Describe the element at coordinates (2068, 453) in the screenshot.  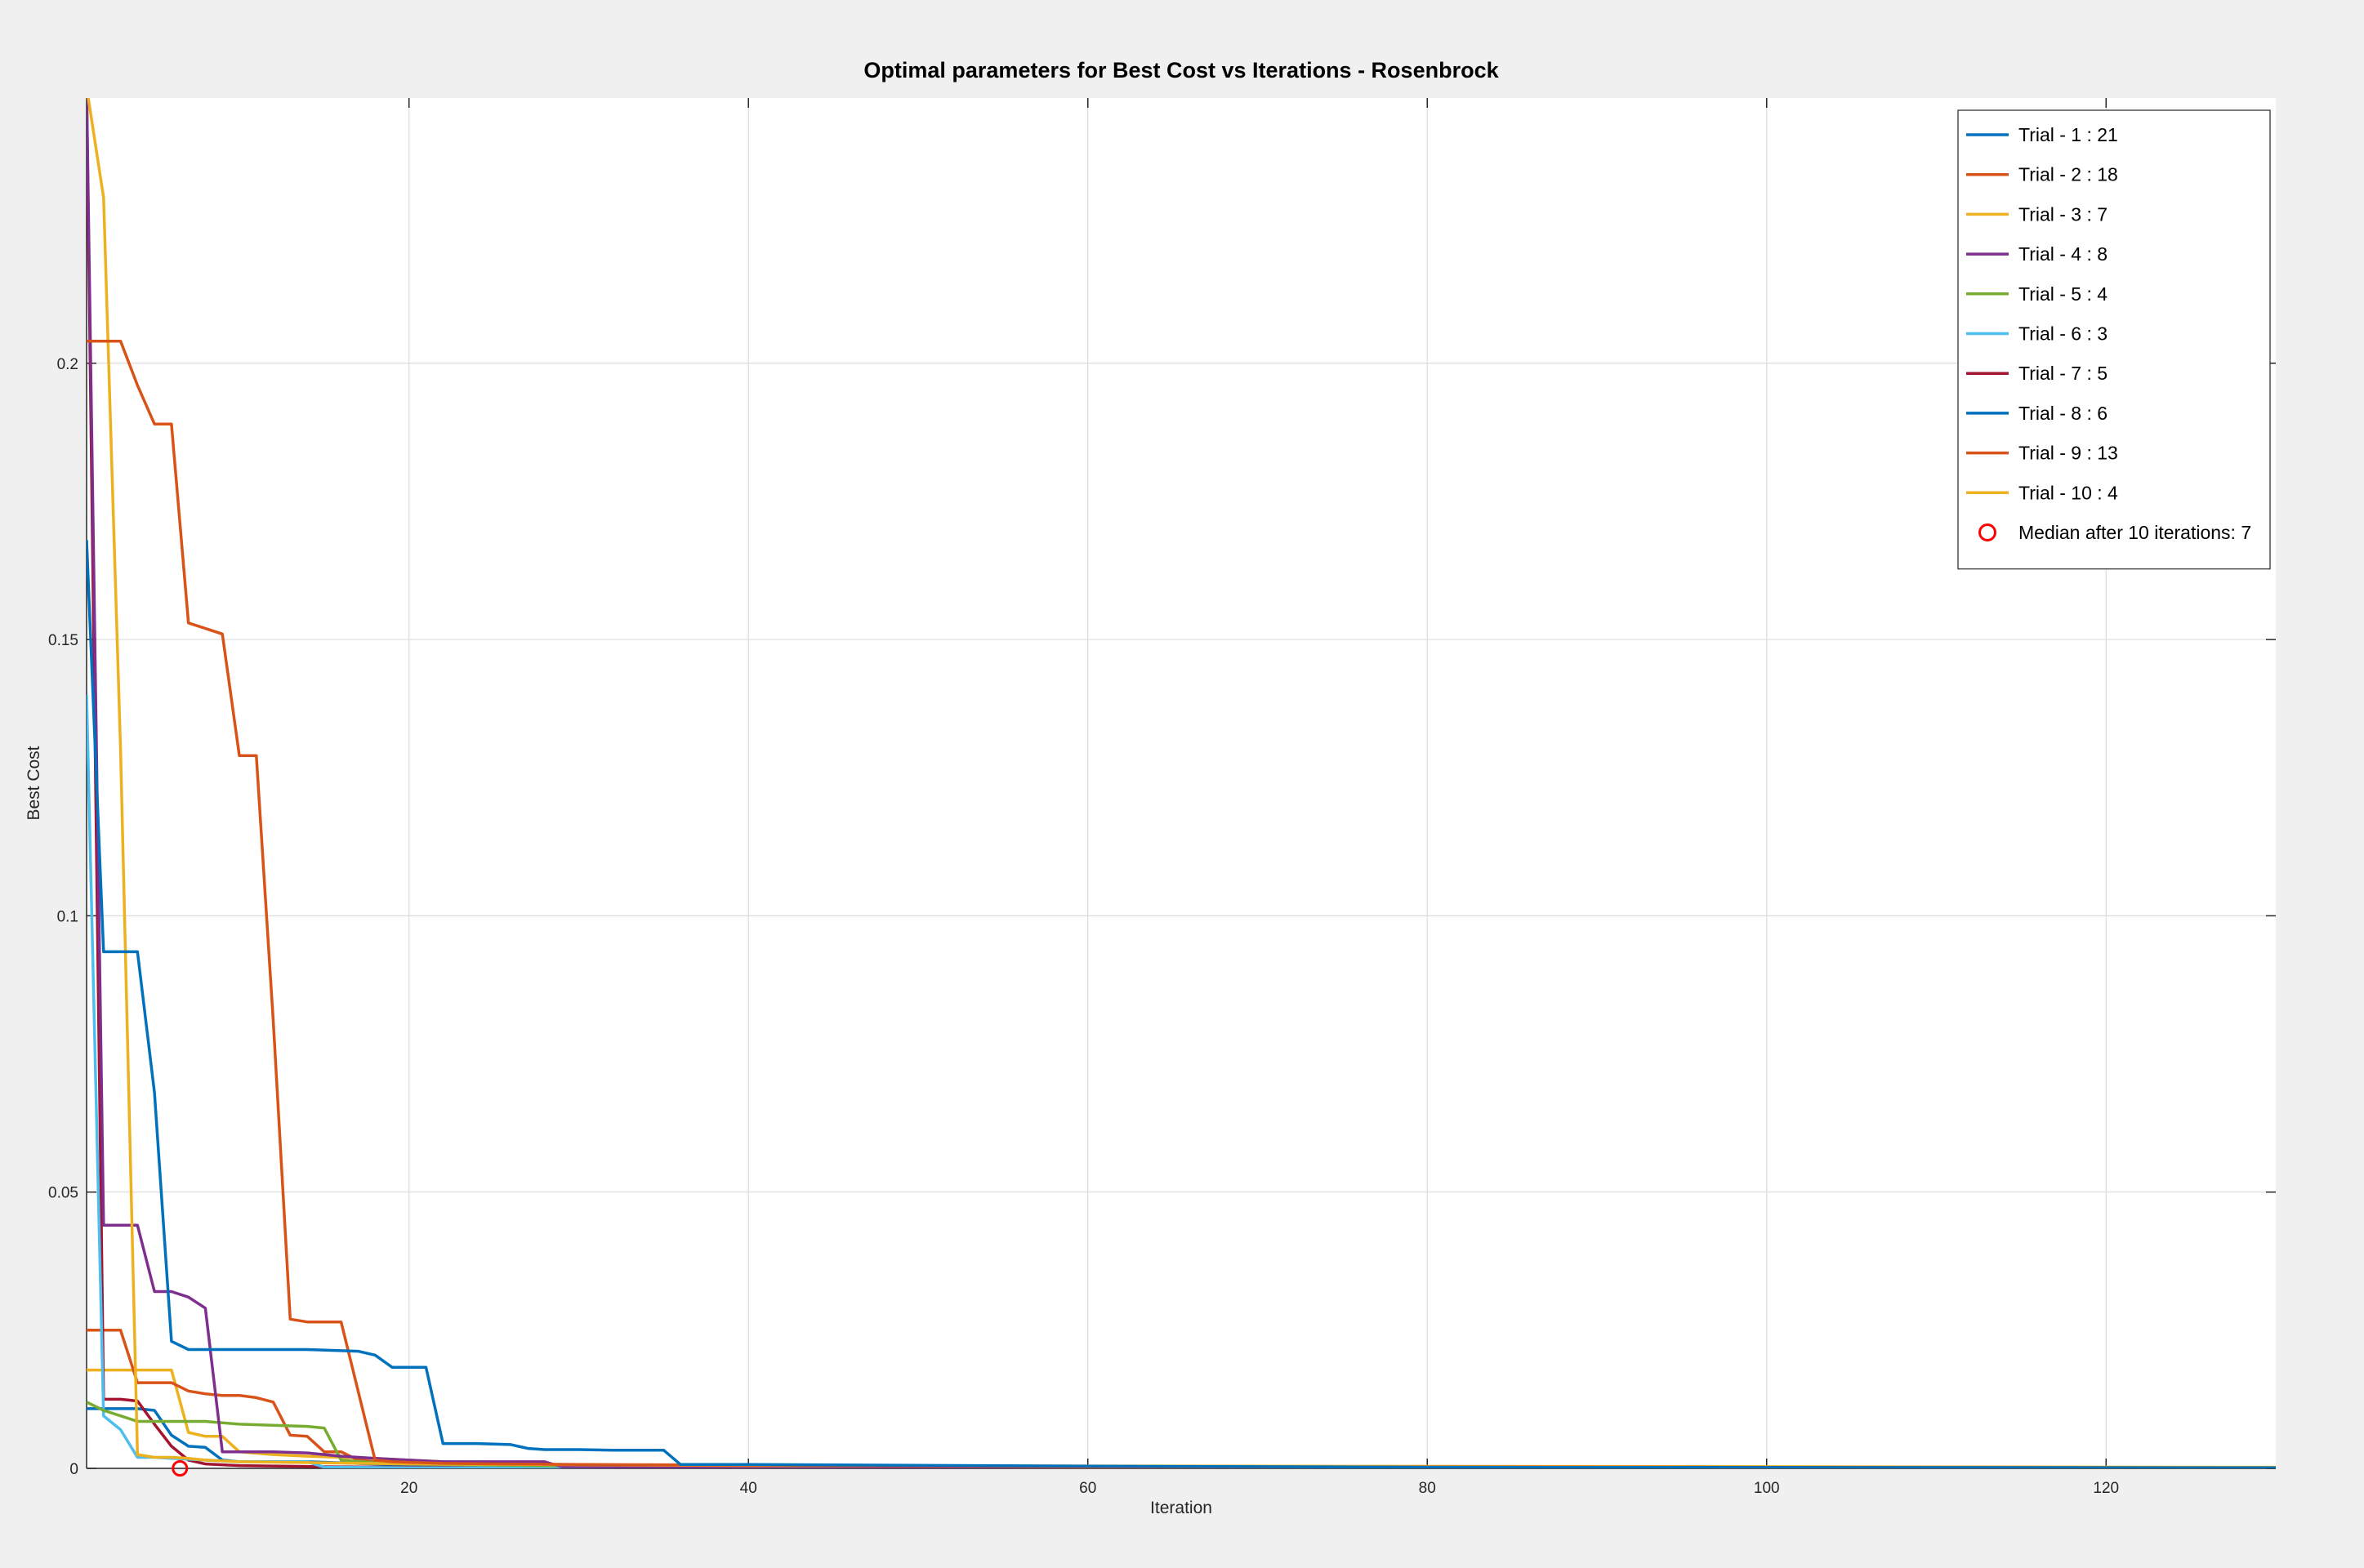
I see `legend-entry: Trial - 9 : 13` at that location.